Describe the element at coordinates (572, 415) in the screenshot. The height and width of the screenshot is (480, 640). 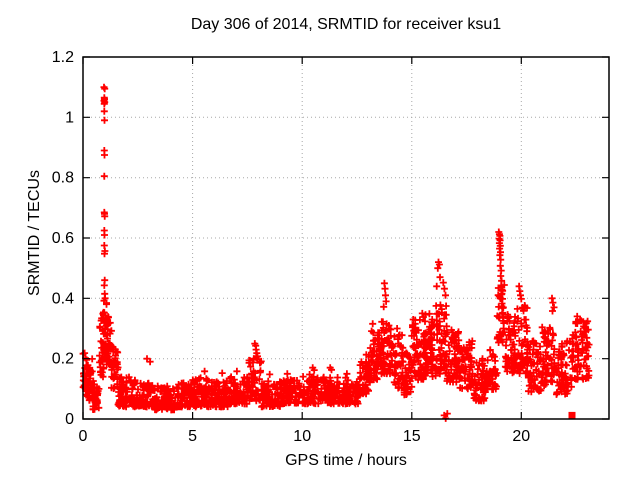
I see `special-square-marker` at that location.